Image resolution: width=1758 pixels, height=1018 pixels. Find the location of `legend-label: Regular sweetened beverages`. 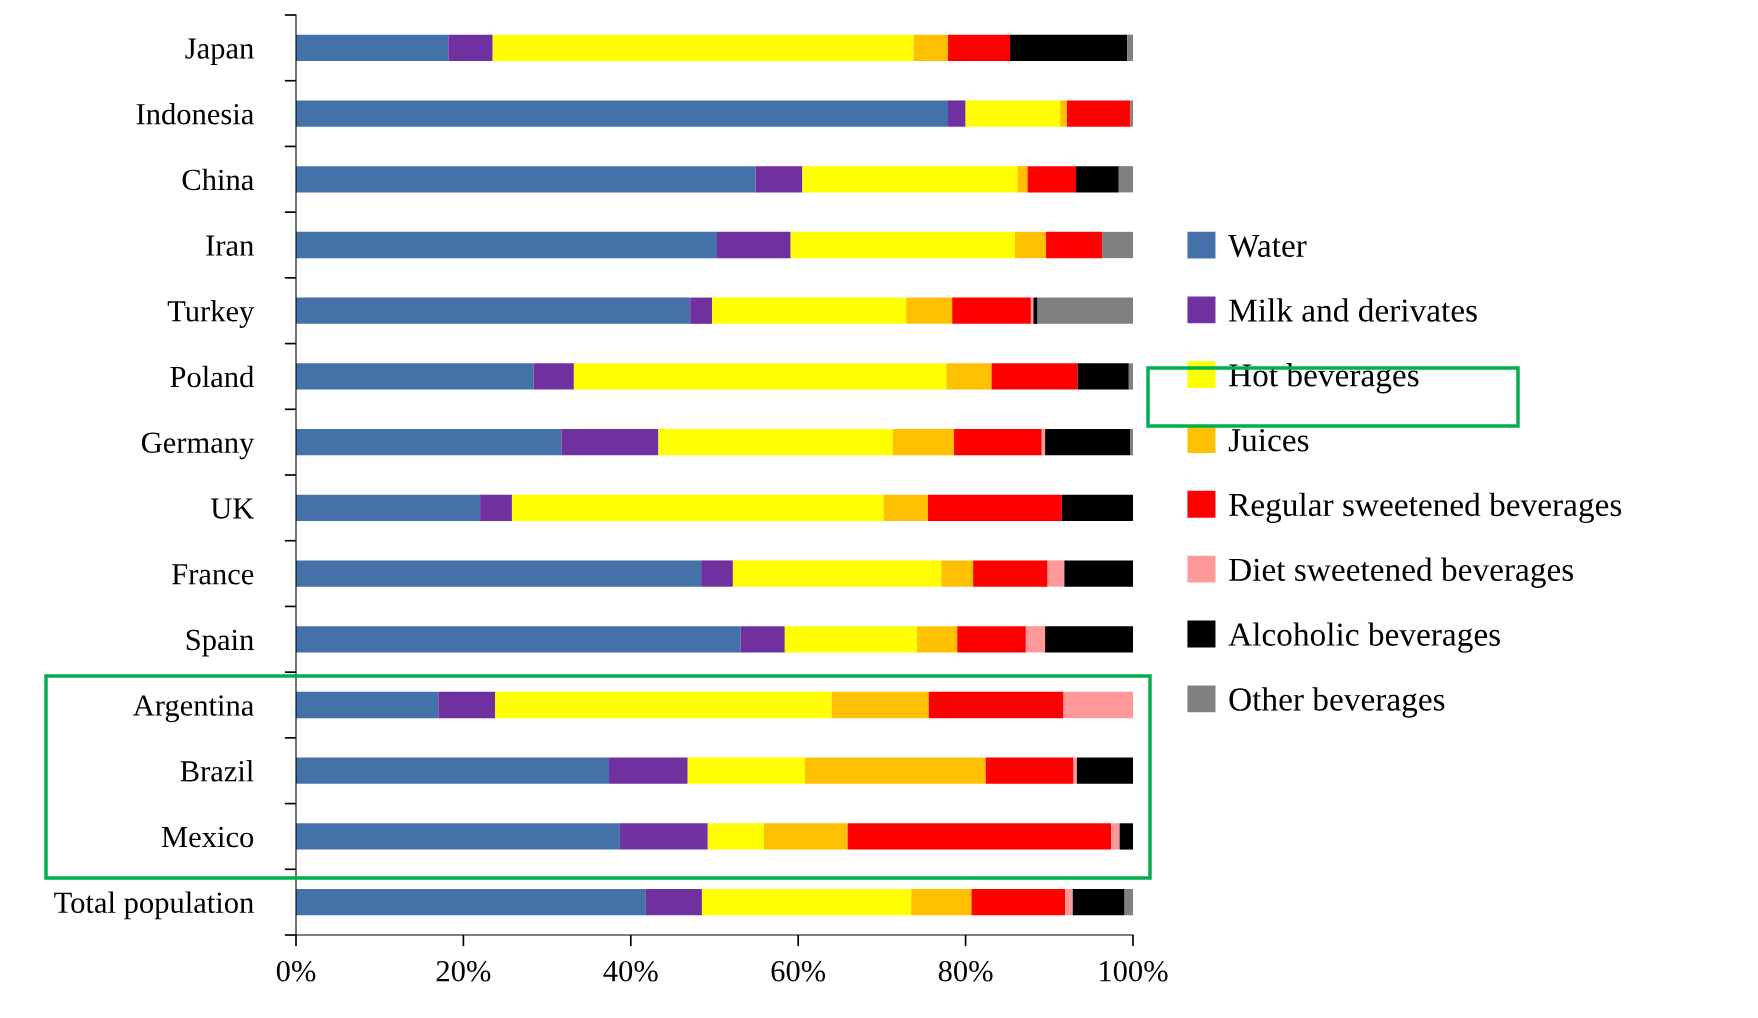

legend-label: Regular sweetened beverages is located at coordinates (1425, 508).